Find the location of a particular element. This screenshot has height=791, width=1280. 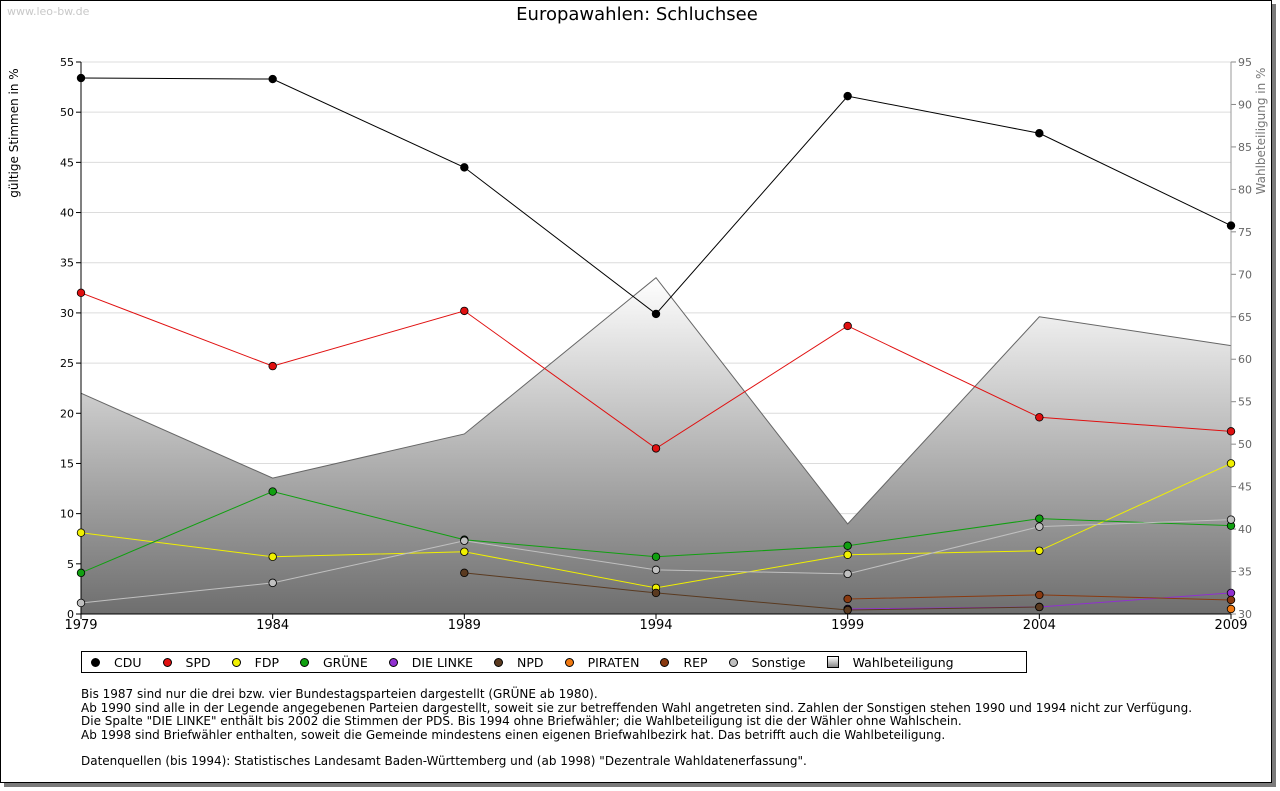

y2-tick-label: 40 is located at coordinates (1245, 529).